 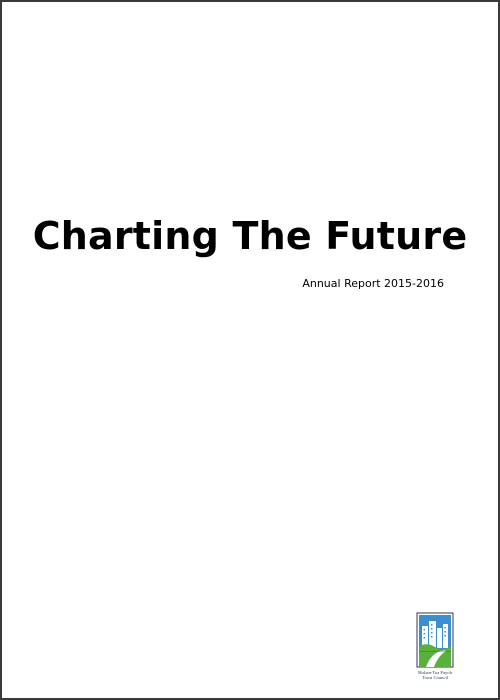 What do you see at coordinates (435, 672) in the screenshot?
I see `logo-caption-line1: Bishan-Toa Payoh` at bounding box center [435, 672].